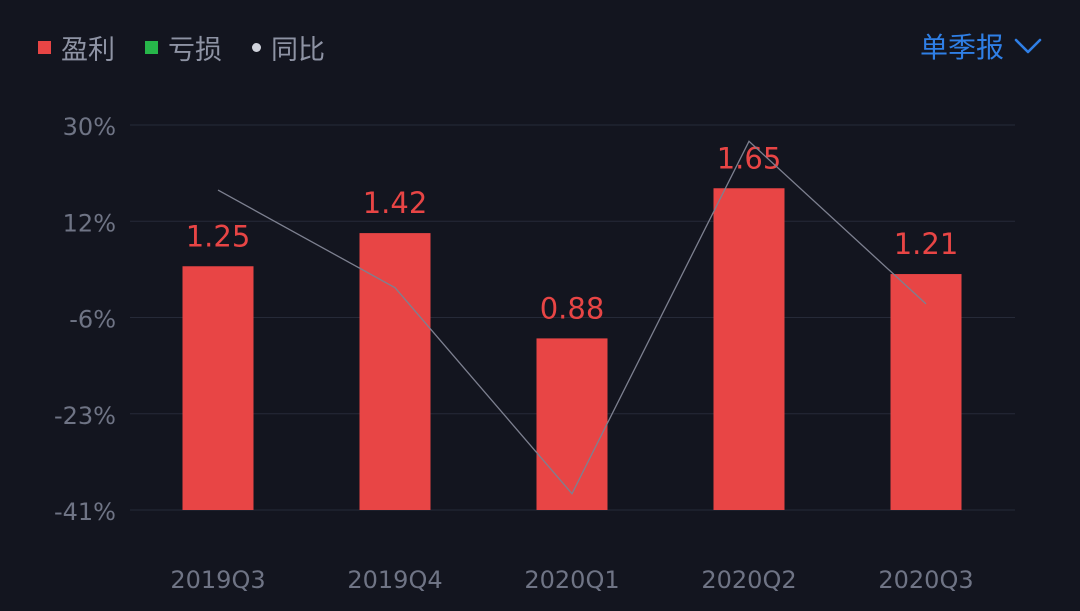 The width and height of the screenshot is (1080, 611). What do you see at coordinates (85, 512) in the screenshot?
I see `y-tick-label: -41%` at bounding box center [85, 512].